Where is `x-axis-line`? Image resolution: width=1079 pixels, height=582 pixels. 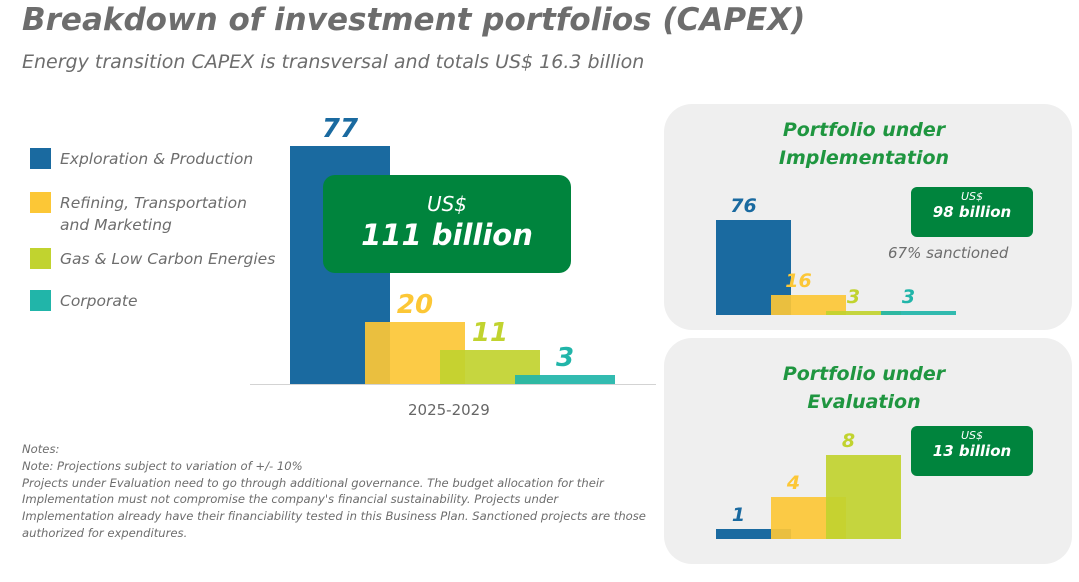 x-axis-line is located at coordinates (453, 384).